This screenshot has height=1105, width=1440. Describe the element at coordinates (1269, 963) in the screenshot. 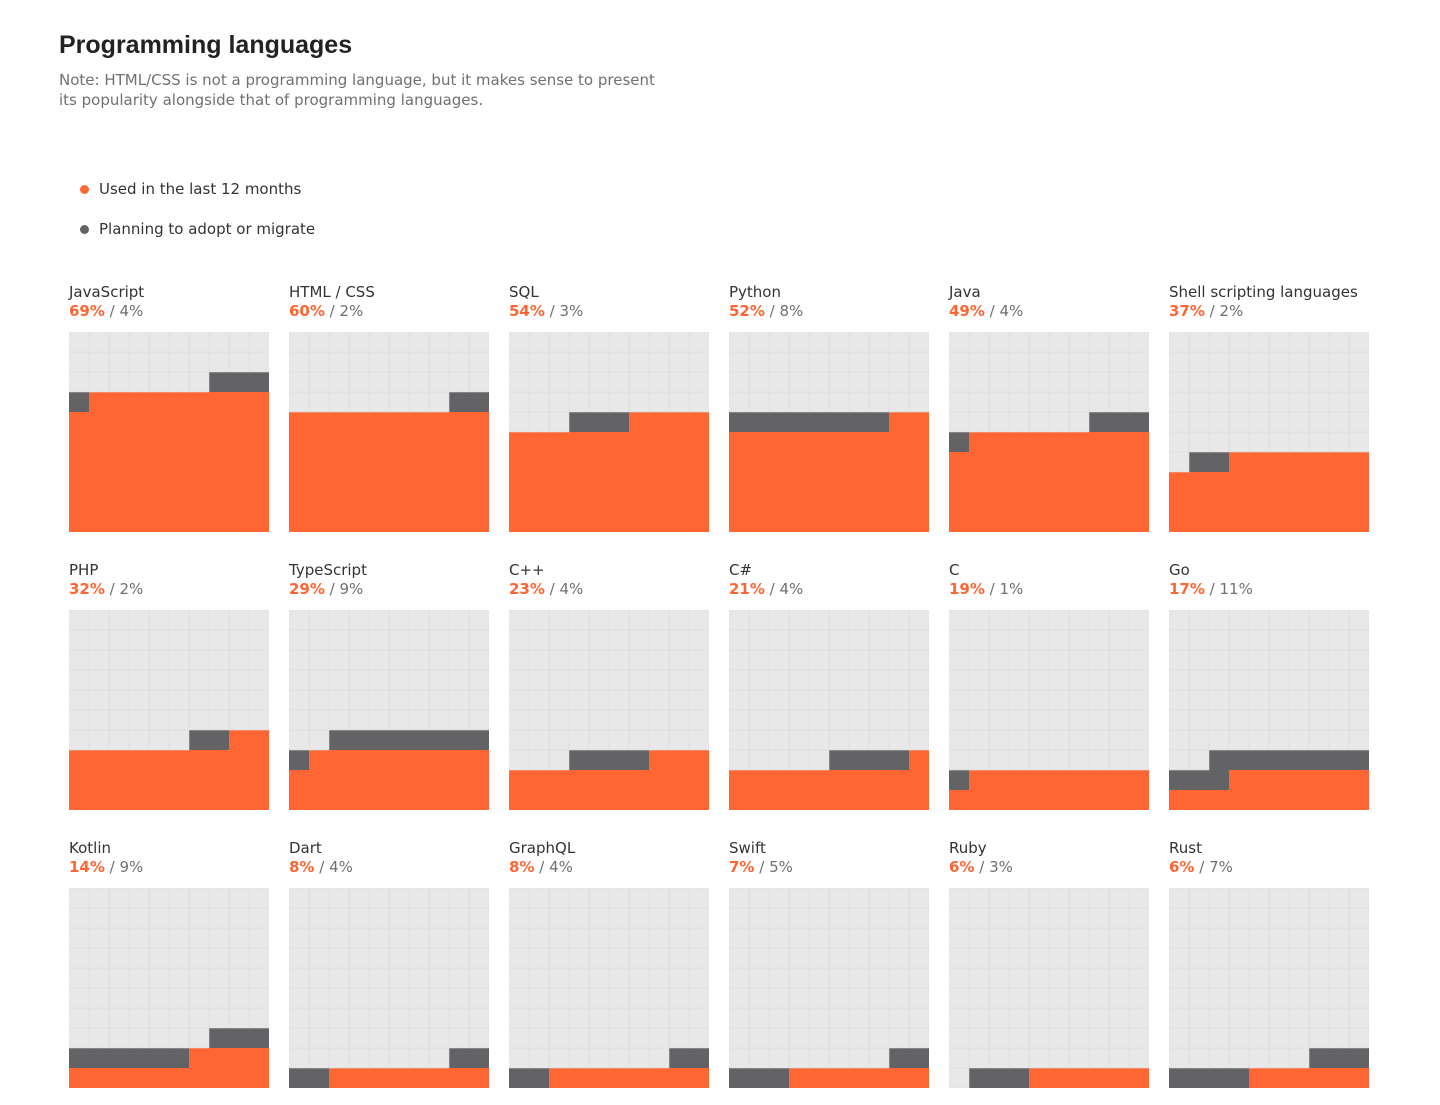

I see `language-card: Rust 6% / 7%` at that location.